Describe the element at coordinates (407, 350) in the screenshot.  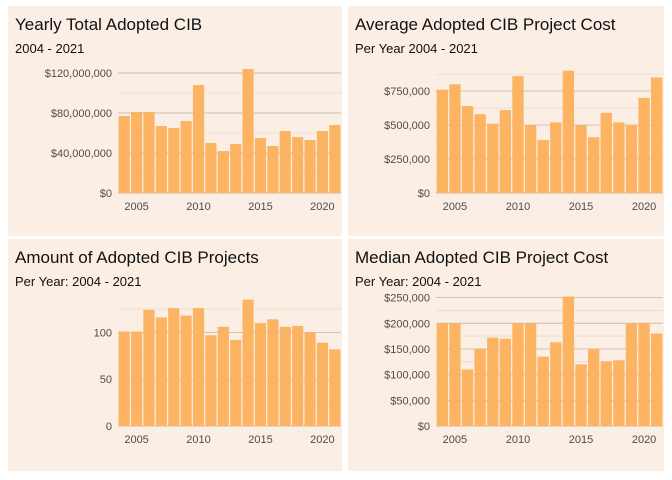
I see `y-tick-label: $150,000` at that location.